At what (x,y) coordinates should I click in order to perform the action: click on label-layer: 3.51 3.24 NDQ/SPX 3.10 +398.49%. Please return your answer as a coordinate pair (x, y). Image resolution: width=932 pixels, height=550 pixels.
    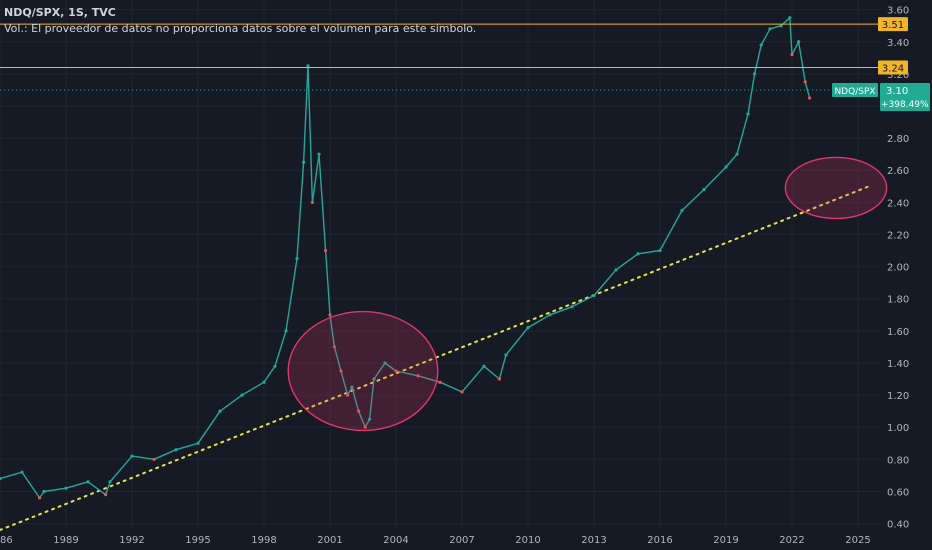
    Looking at the image, I should click on (881, 64).